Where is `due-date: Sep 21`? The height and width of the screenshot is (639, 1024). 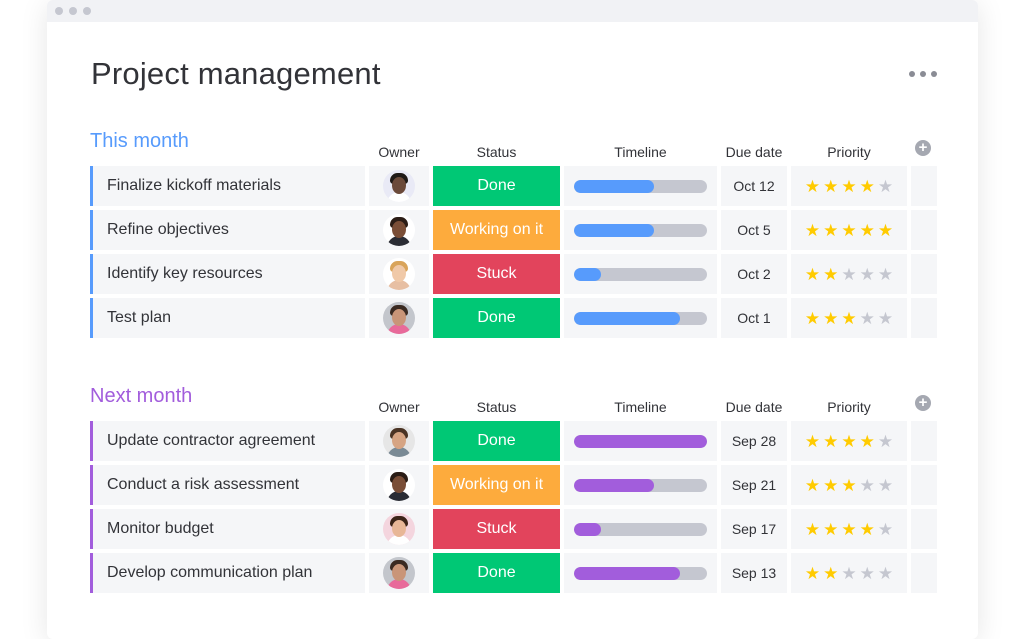
due-date: Sep 21 is located at coordinates (754, 485).